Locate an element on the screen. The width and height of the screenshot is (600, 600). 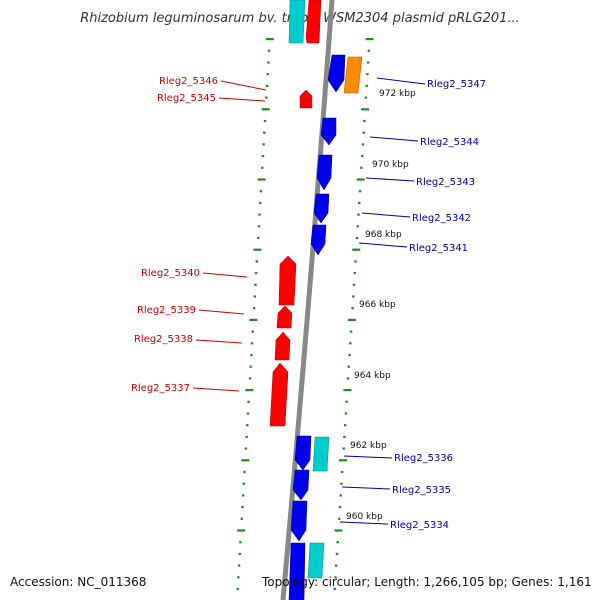
kbp-label: 964 kbp is located at coordinates (372, 376).